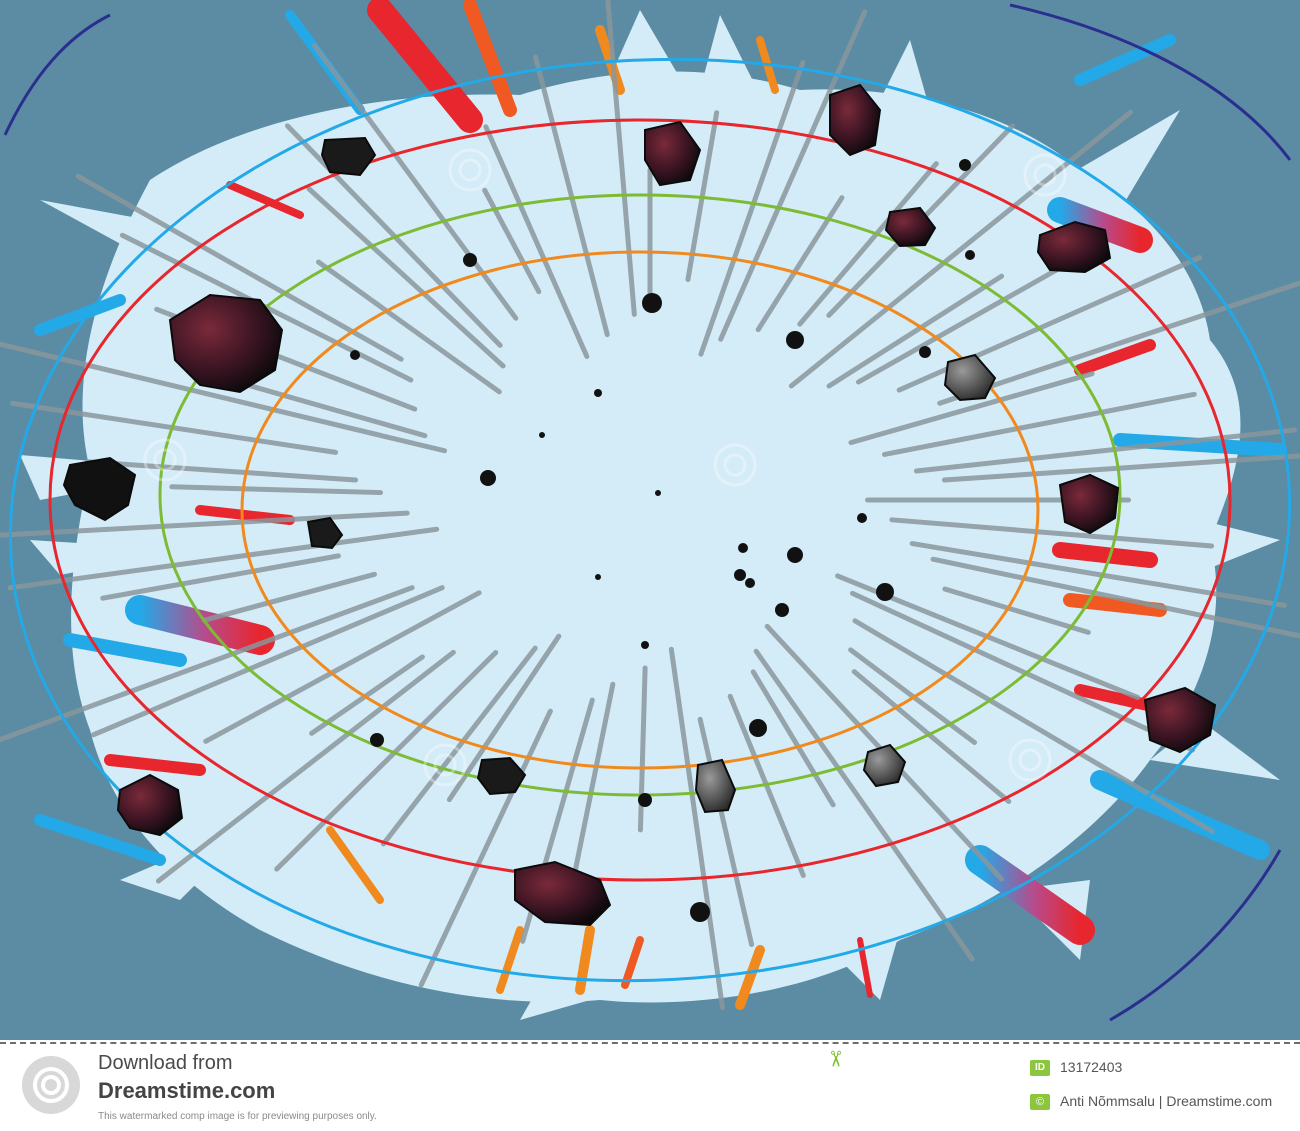 Image resolution: width=1300 pixels, height=1131 pixels. I want to click on cut-line, so click(650, 1043).